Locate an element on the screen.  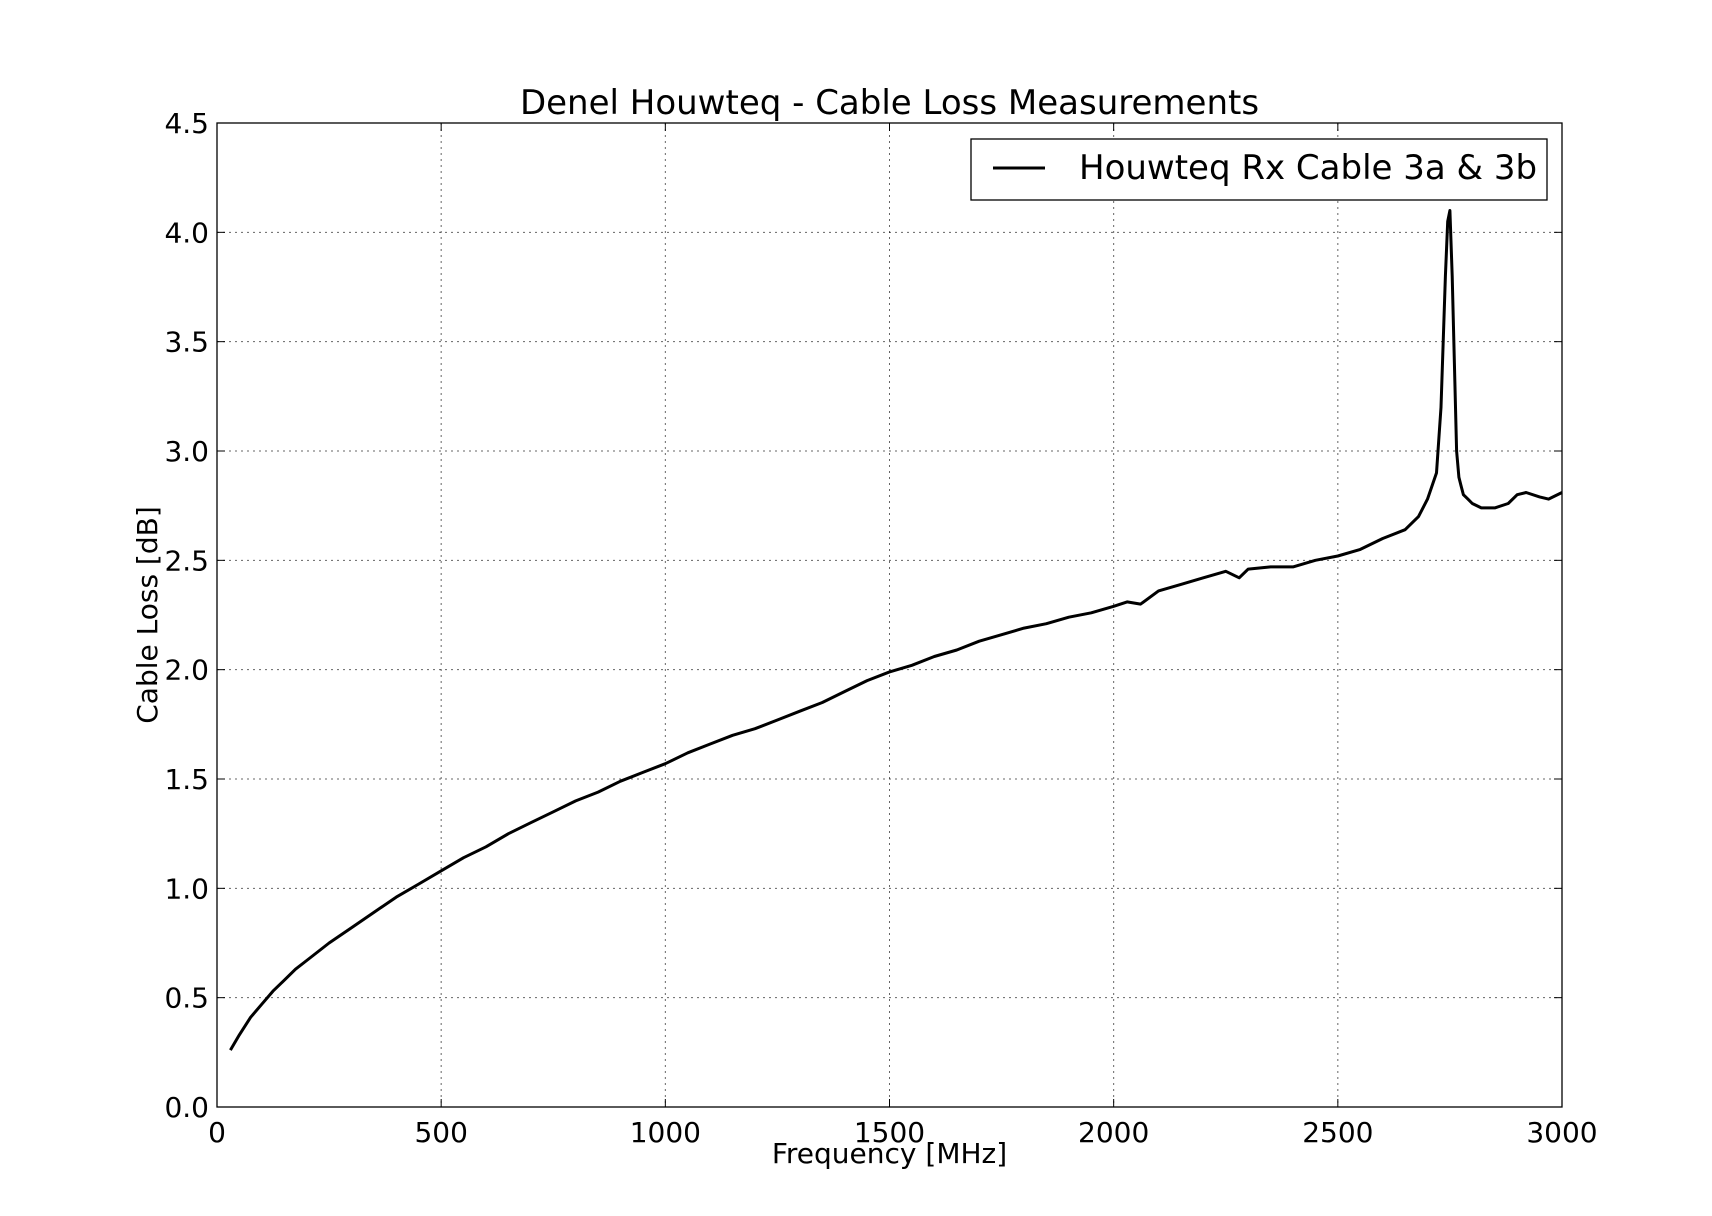
y-tick-label: 1.0 is located at coordinates (186, 888).